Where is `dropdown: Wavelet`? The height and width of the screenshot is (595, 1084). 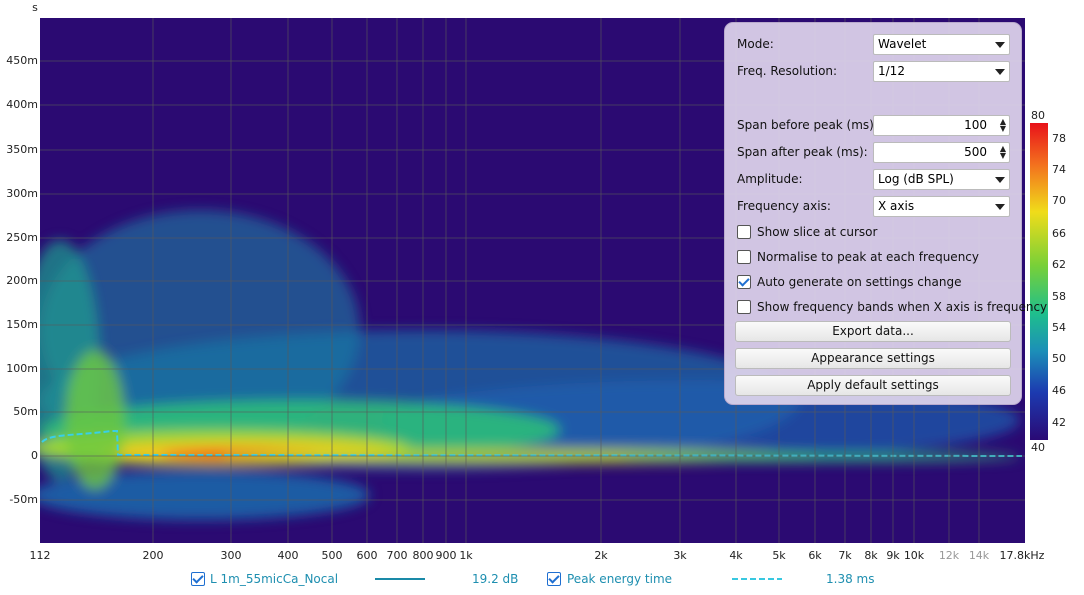 dropdown: Wavelet is located at coordinates (941, 44).